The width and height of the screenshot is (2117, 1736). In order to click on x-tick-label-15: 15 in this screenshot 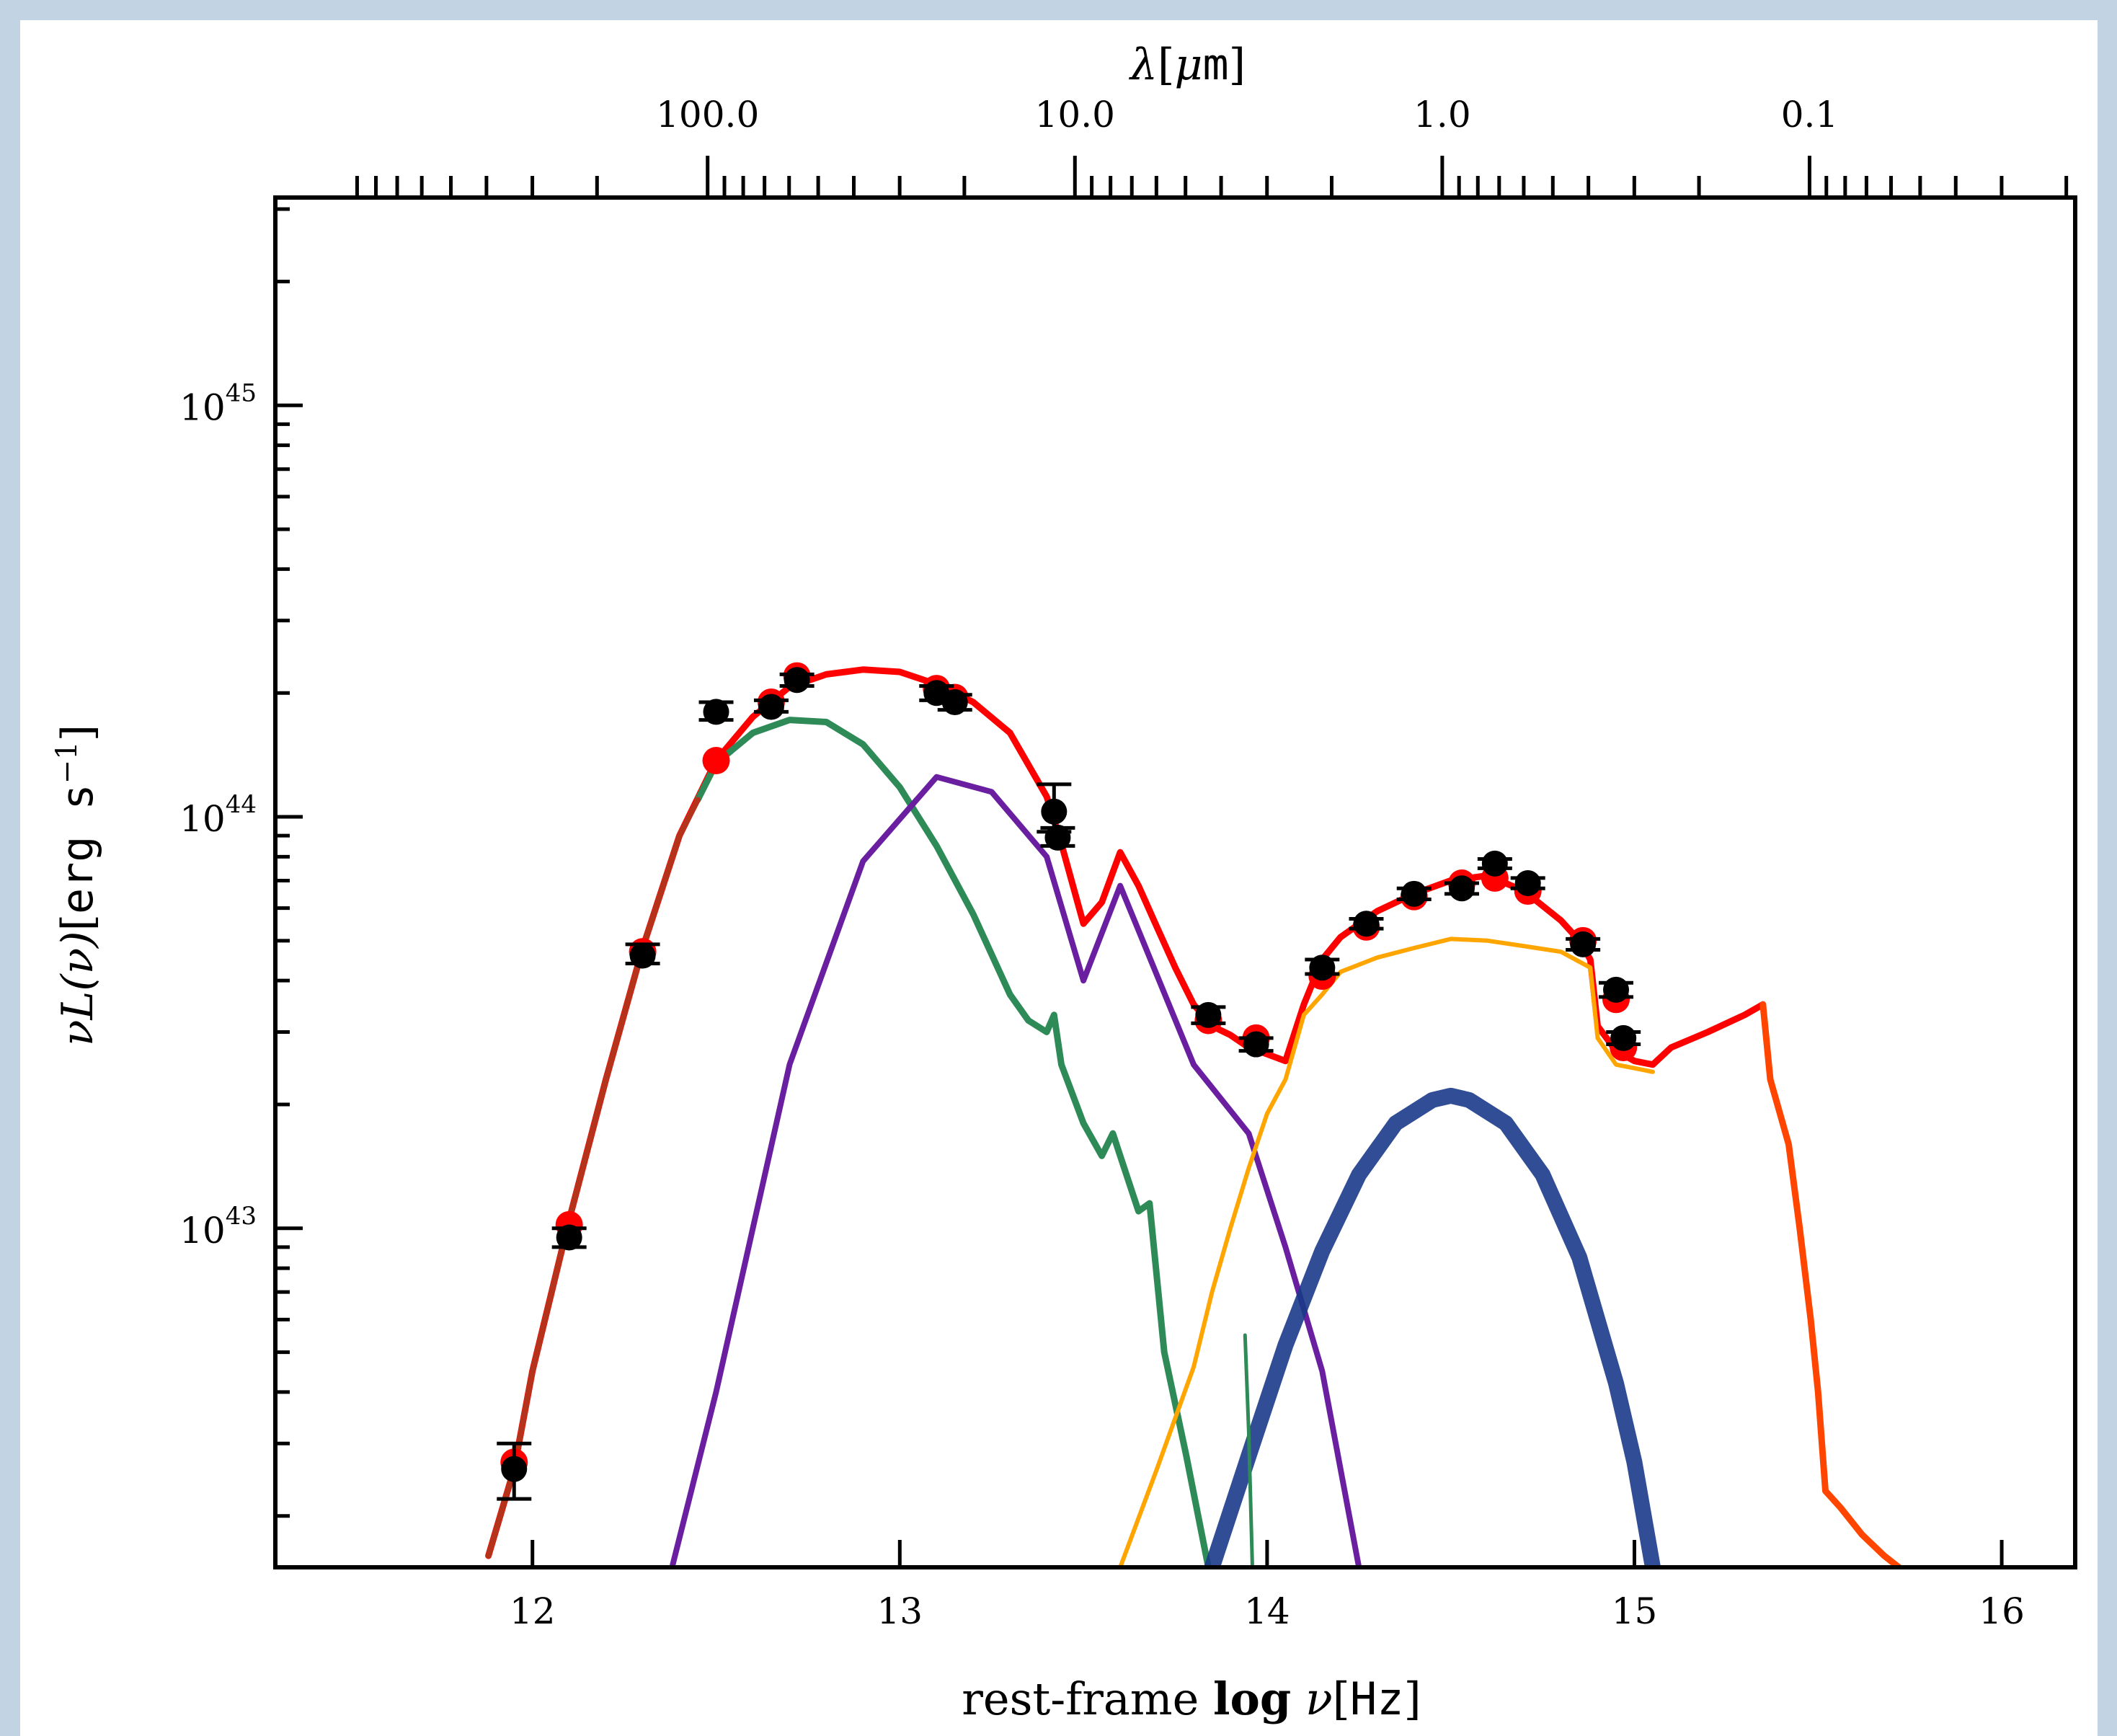, I will do `click(1635, 1611)`.